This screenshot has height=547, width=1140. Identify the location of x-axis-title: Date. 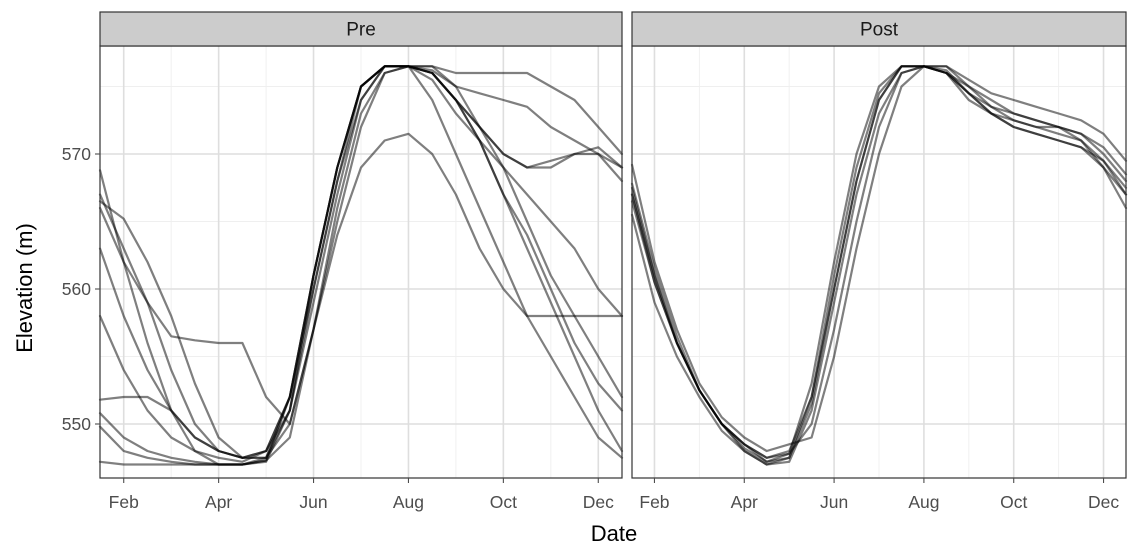
(614, 533).